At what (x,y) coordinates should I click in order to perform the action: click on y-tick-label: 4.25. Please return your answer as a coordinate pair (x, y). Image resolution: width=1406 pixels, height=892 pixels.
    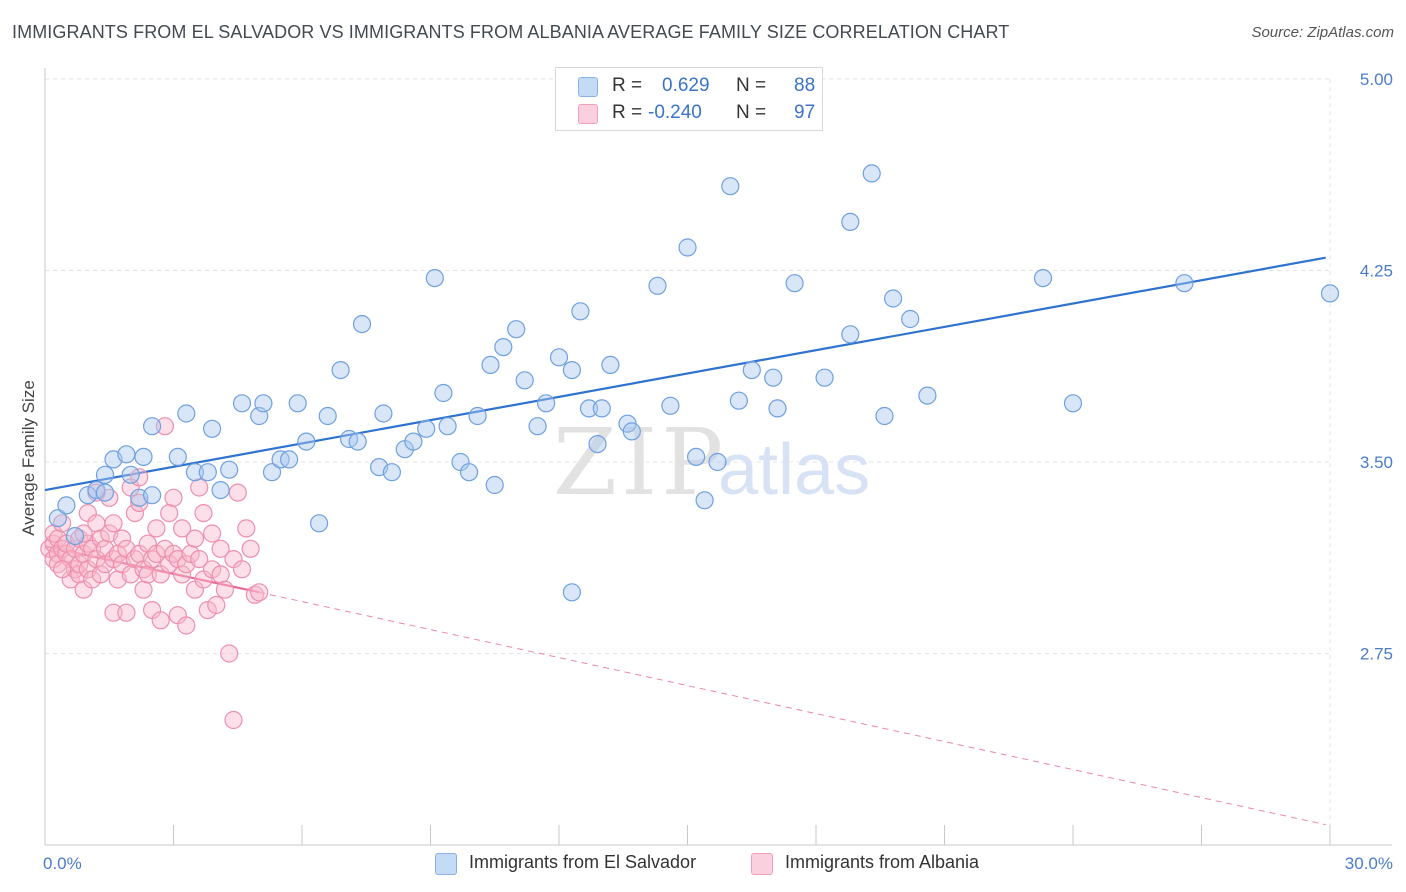
    Looking at the image, I should click on (1376, 270).